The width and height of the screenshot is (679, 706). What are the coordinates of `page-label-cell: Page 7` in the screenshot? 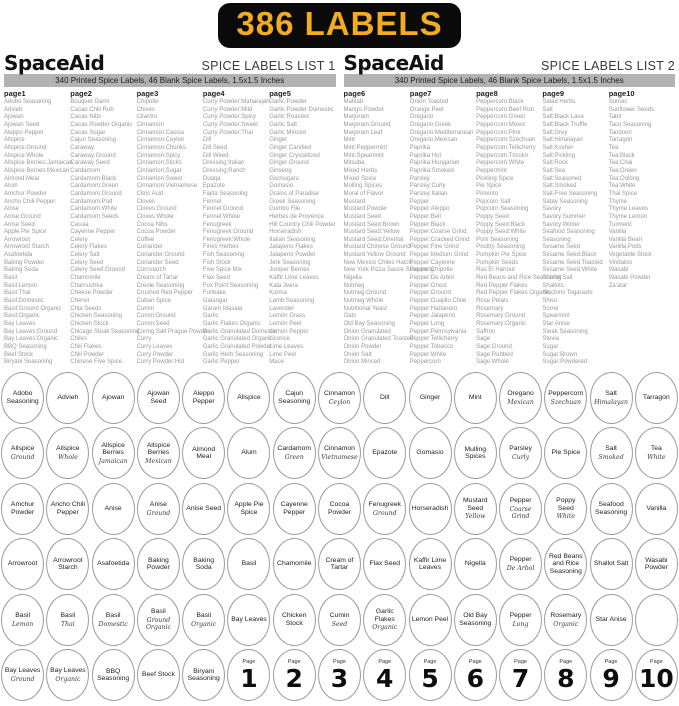 It's located at (520, 676).